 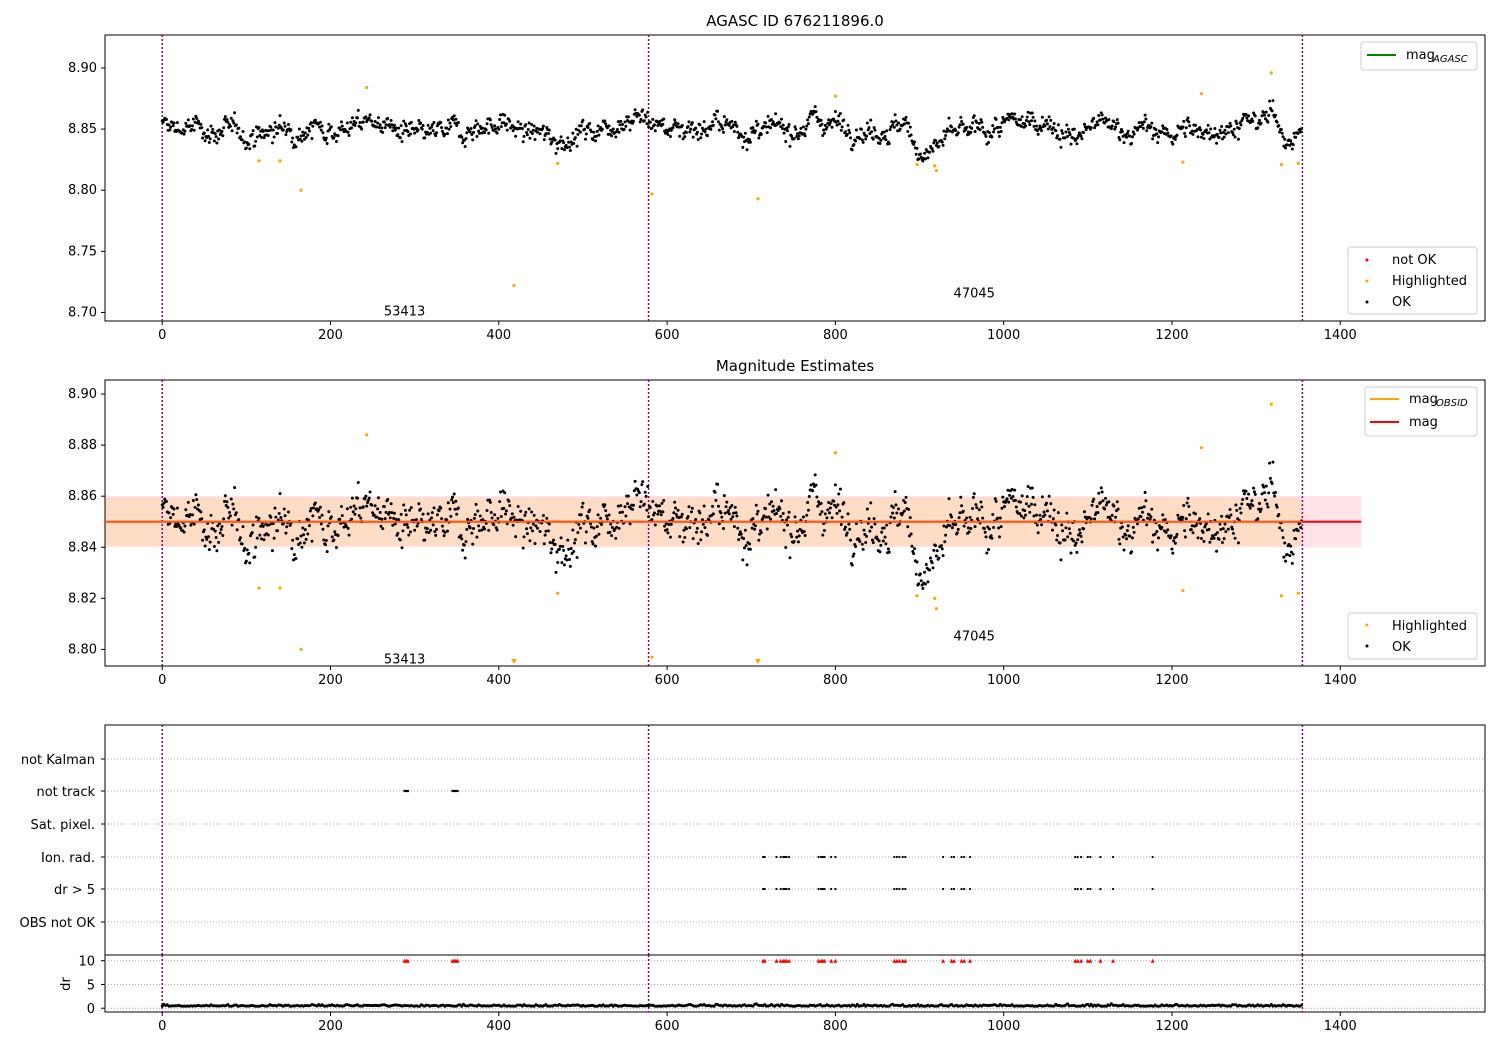 I want to click on dr-flagged-marker, so click(x=407, y=960).